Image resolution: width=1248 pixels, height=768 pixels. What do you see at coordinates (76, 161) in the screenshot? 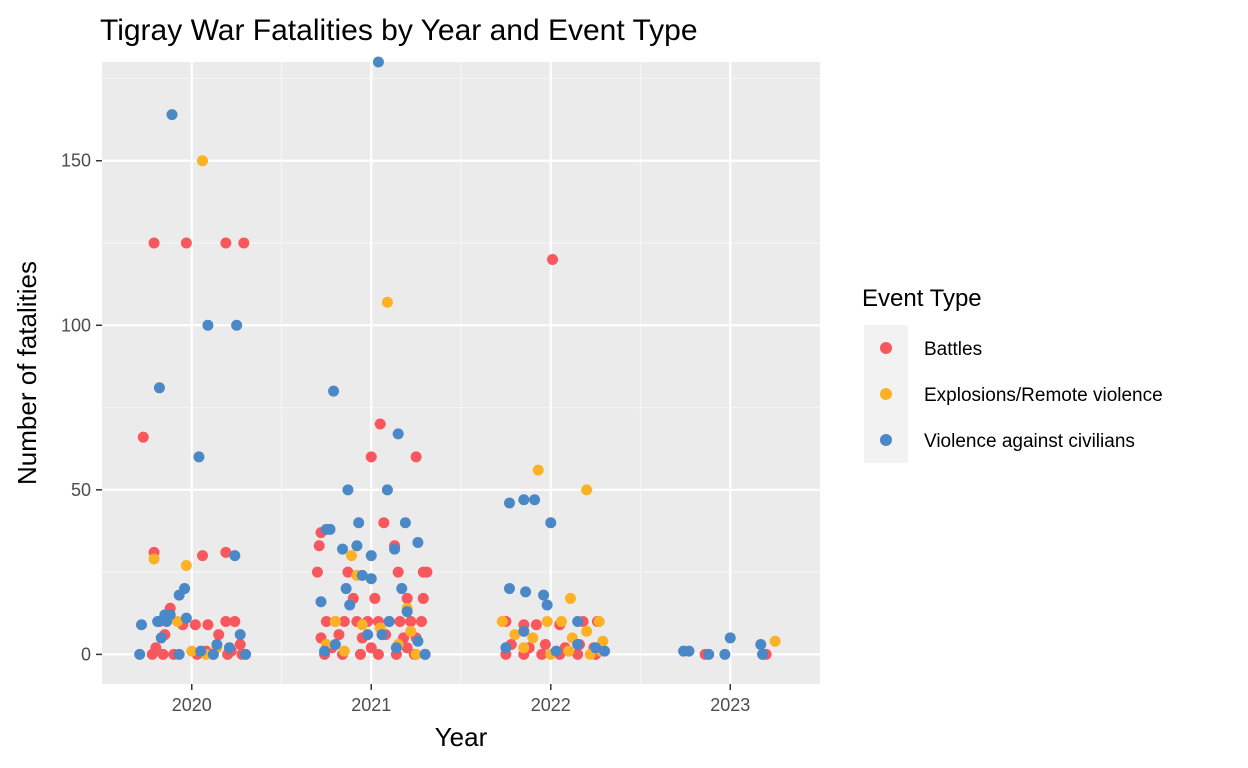
I see `y-tick-label: 150` at bounding box center [76, 161].